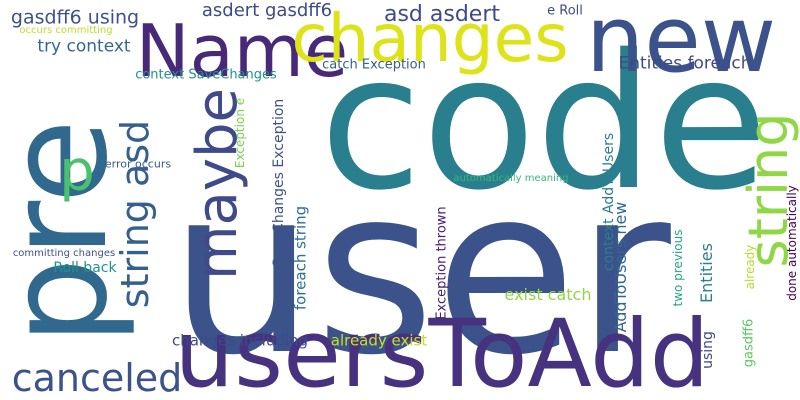 Image resolution: width=800 pixels, height=400 pixels. Describe the element at coordinates (749, 343) in the screenshot. I see `word-gasdff6: gasdff6` at that location.